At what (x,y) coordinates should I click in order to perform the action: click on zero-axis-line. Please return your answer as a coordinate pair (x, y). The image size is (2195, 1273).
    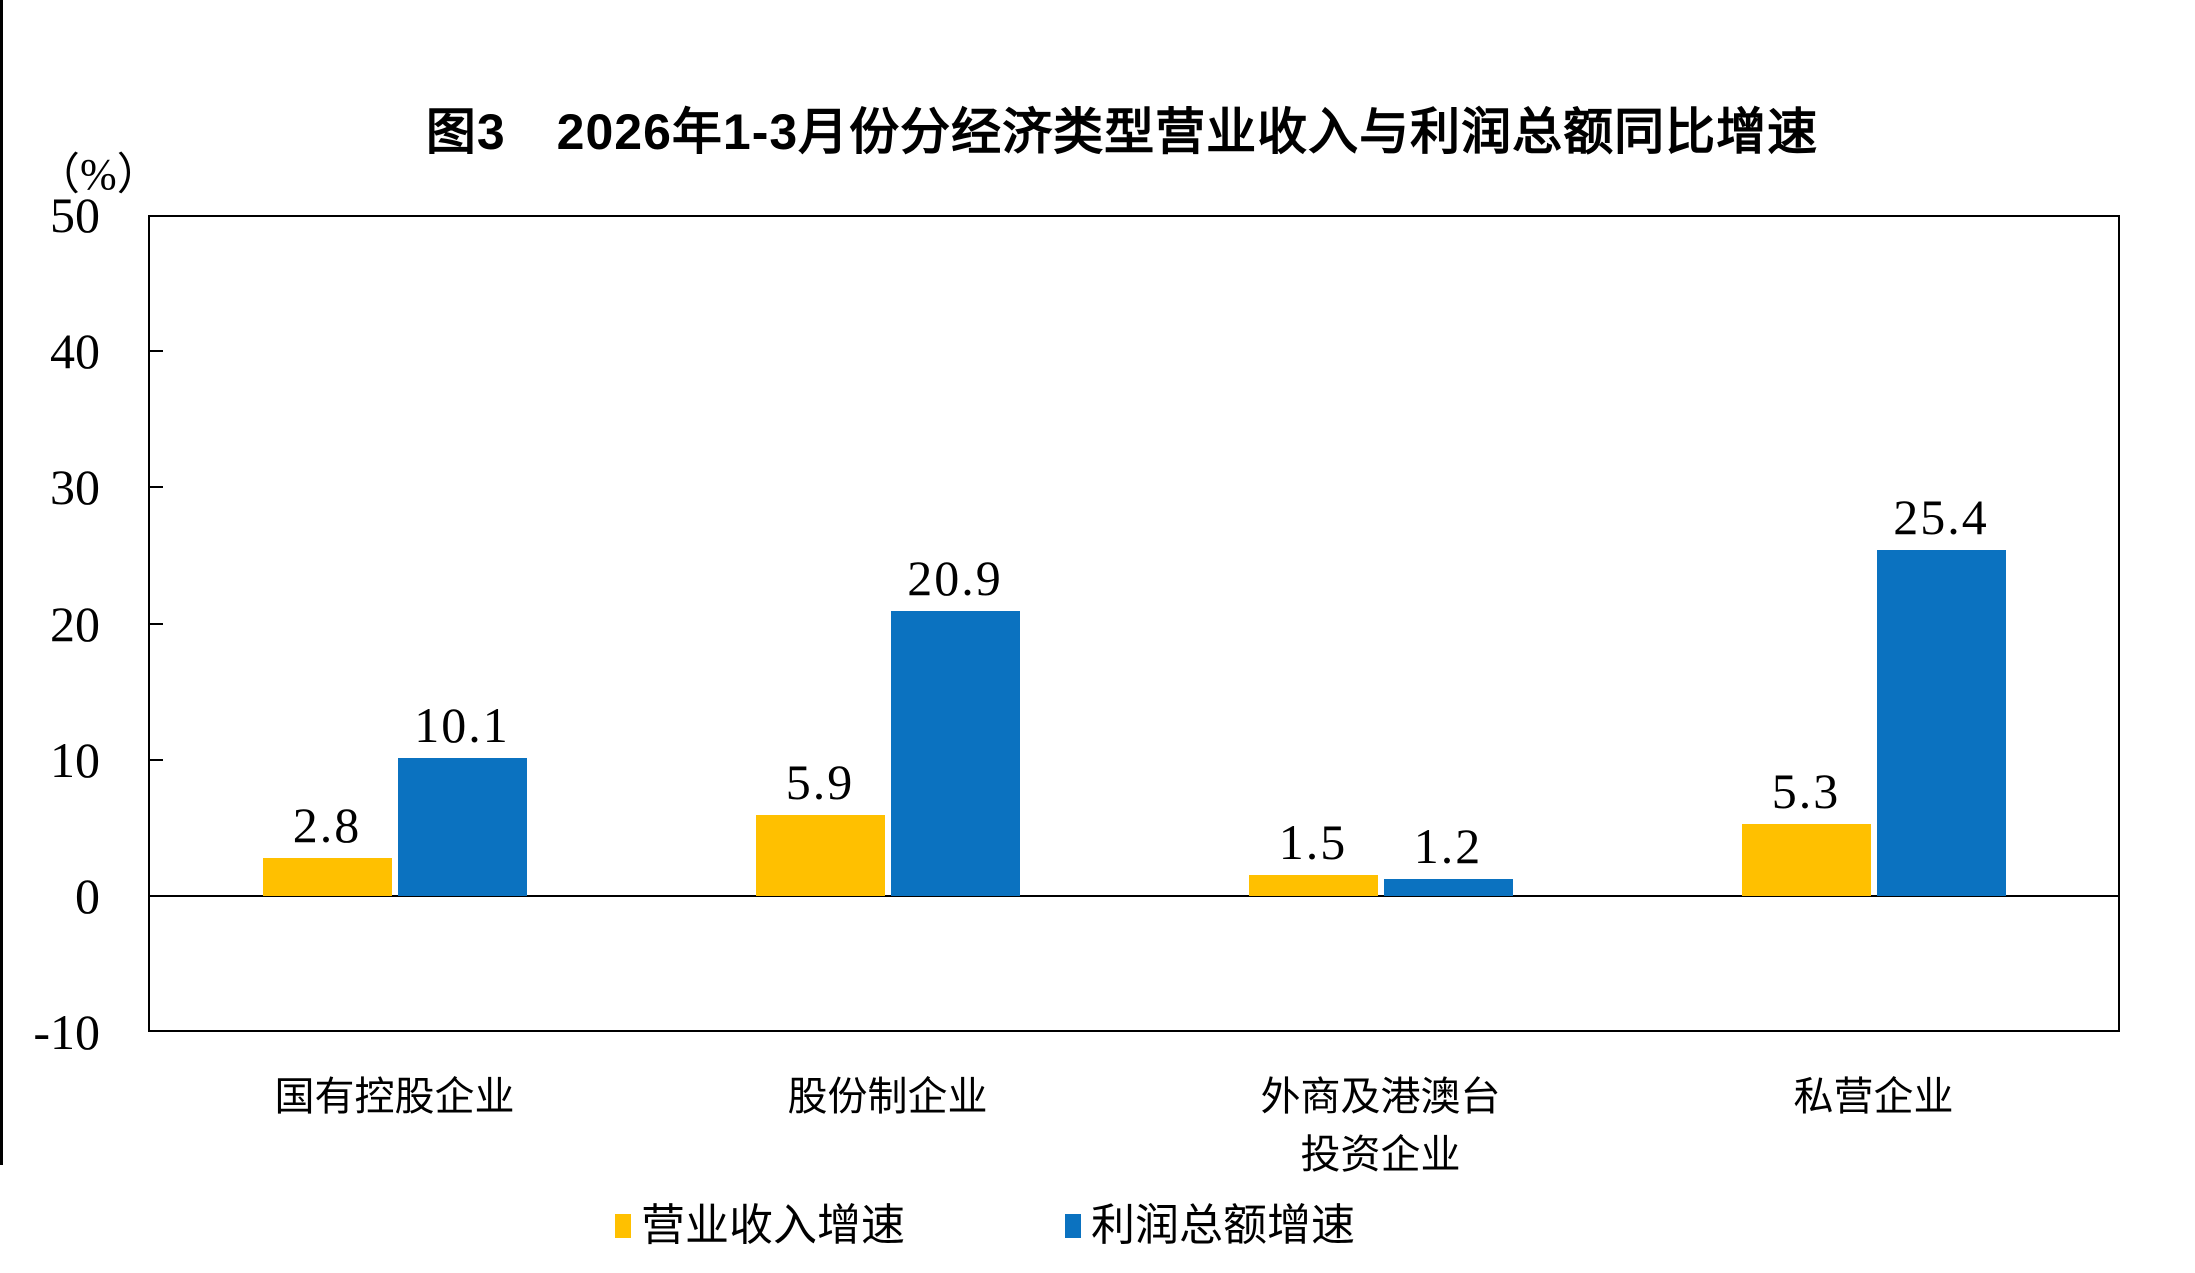
    Looking at the image, I should click on (1134, 895).